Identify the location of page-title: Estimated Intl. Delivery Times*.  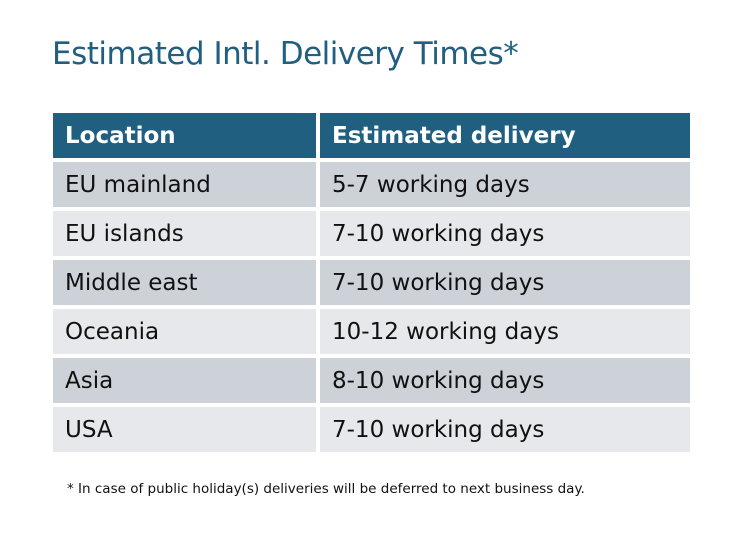
(285, 54).